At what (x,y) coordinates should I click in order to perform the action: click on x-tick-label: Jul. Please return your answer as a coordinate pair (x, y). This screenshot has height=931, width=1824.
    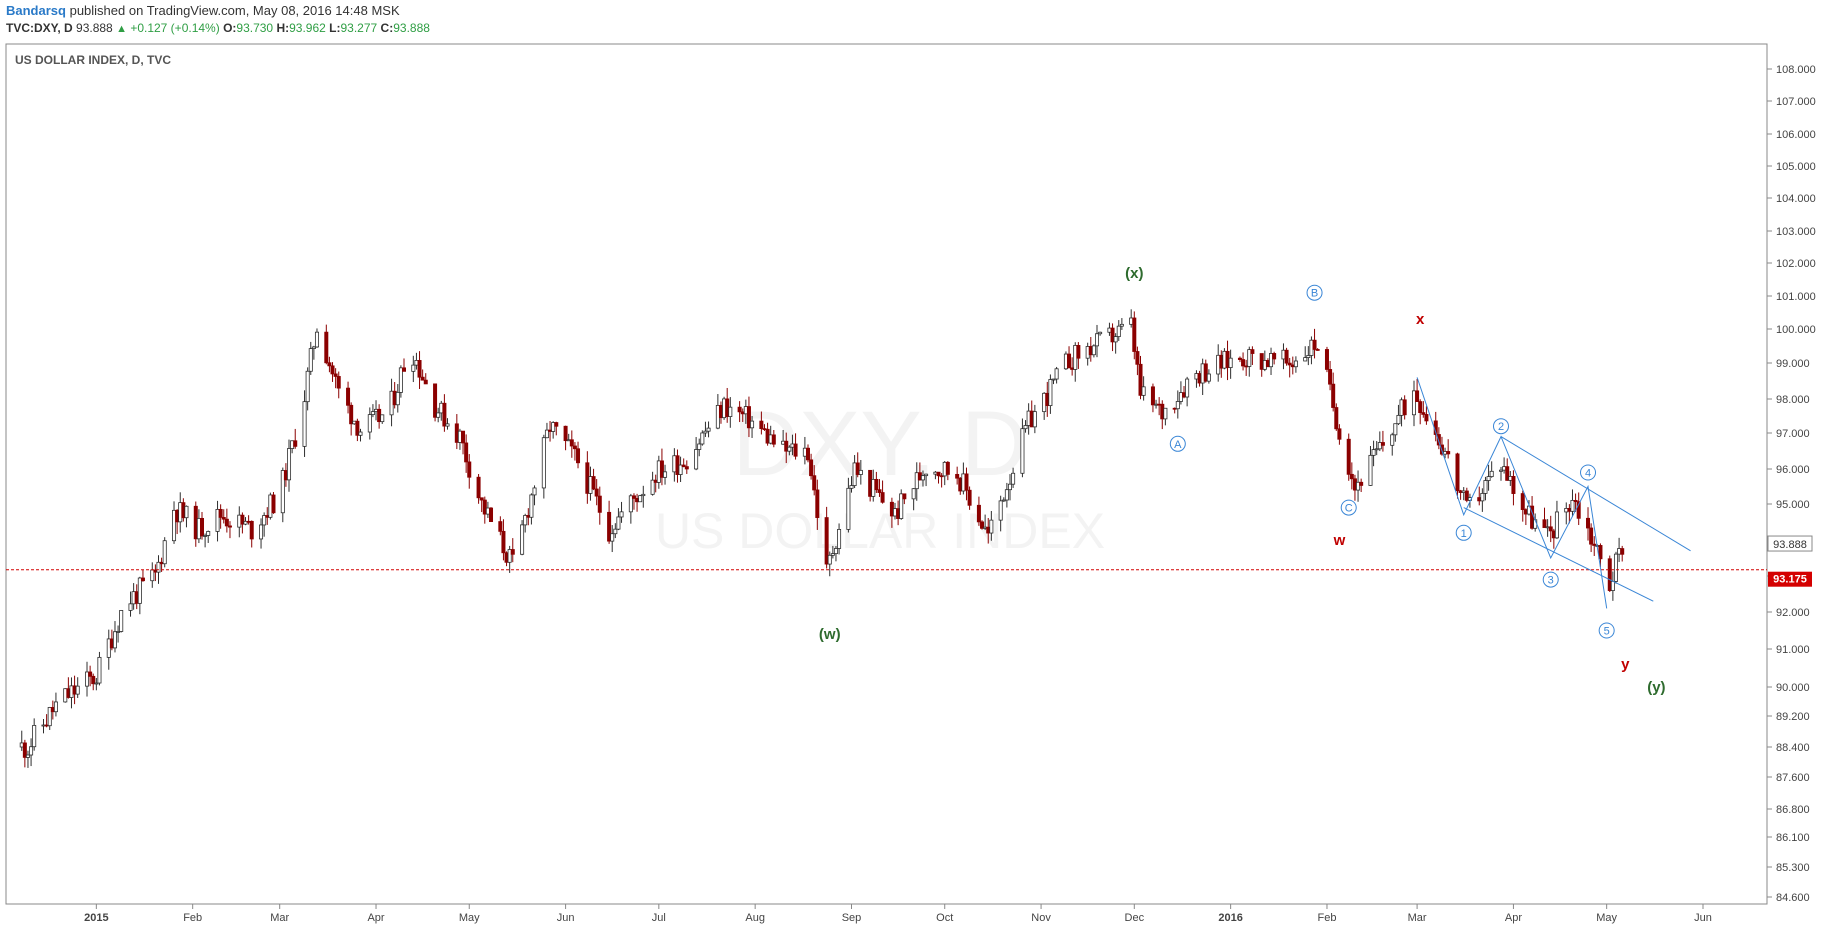
    Looking at the image, I should click on (659, 918).